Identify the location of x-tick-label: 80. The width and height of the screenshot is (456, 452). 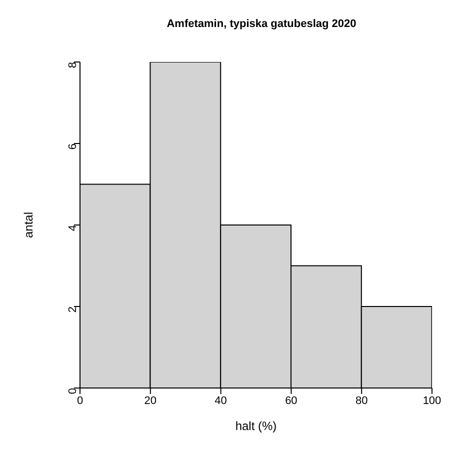
(361, 400).